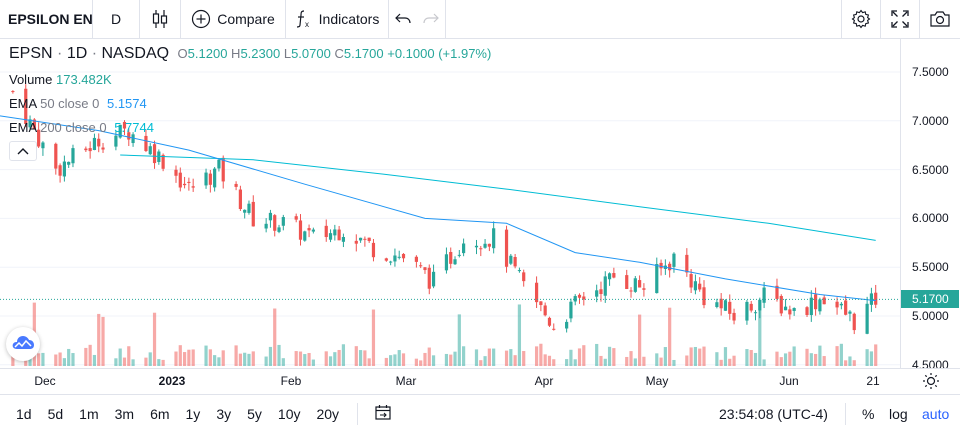  I want to click on range-button-5d: 5d, so click(55, 414).